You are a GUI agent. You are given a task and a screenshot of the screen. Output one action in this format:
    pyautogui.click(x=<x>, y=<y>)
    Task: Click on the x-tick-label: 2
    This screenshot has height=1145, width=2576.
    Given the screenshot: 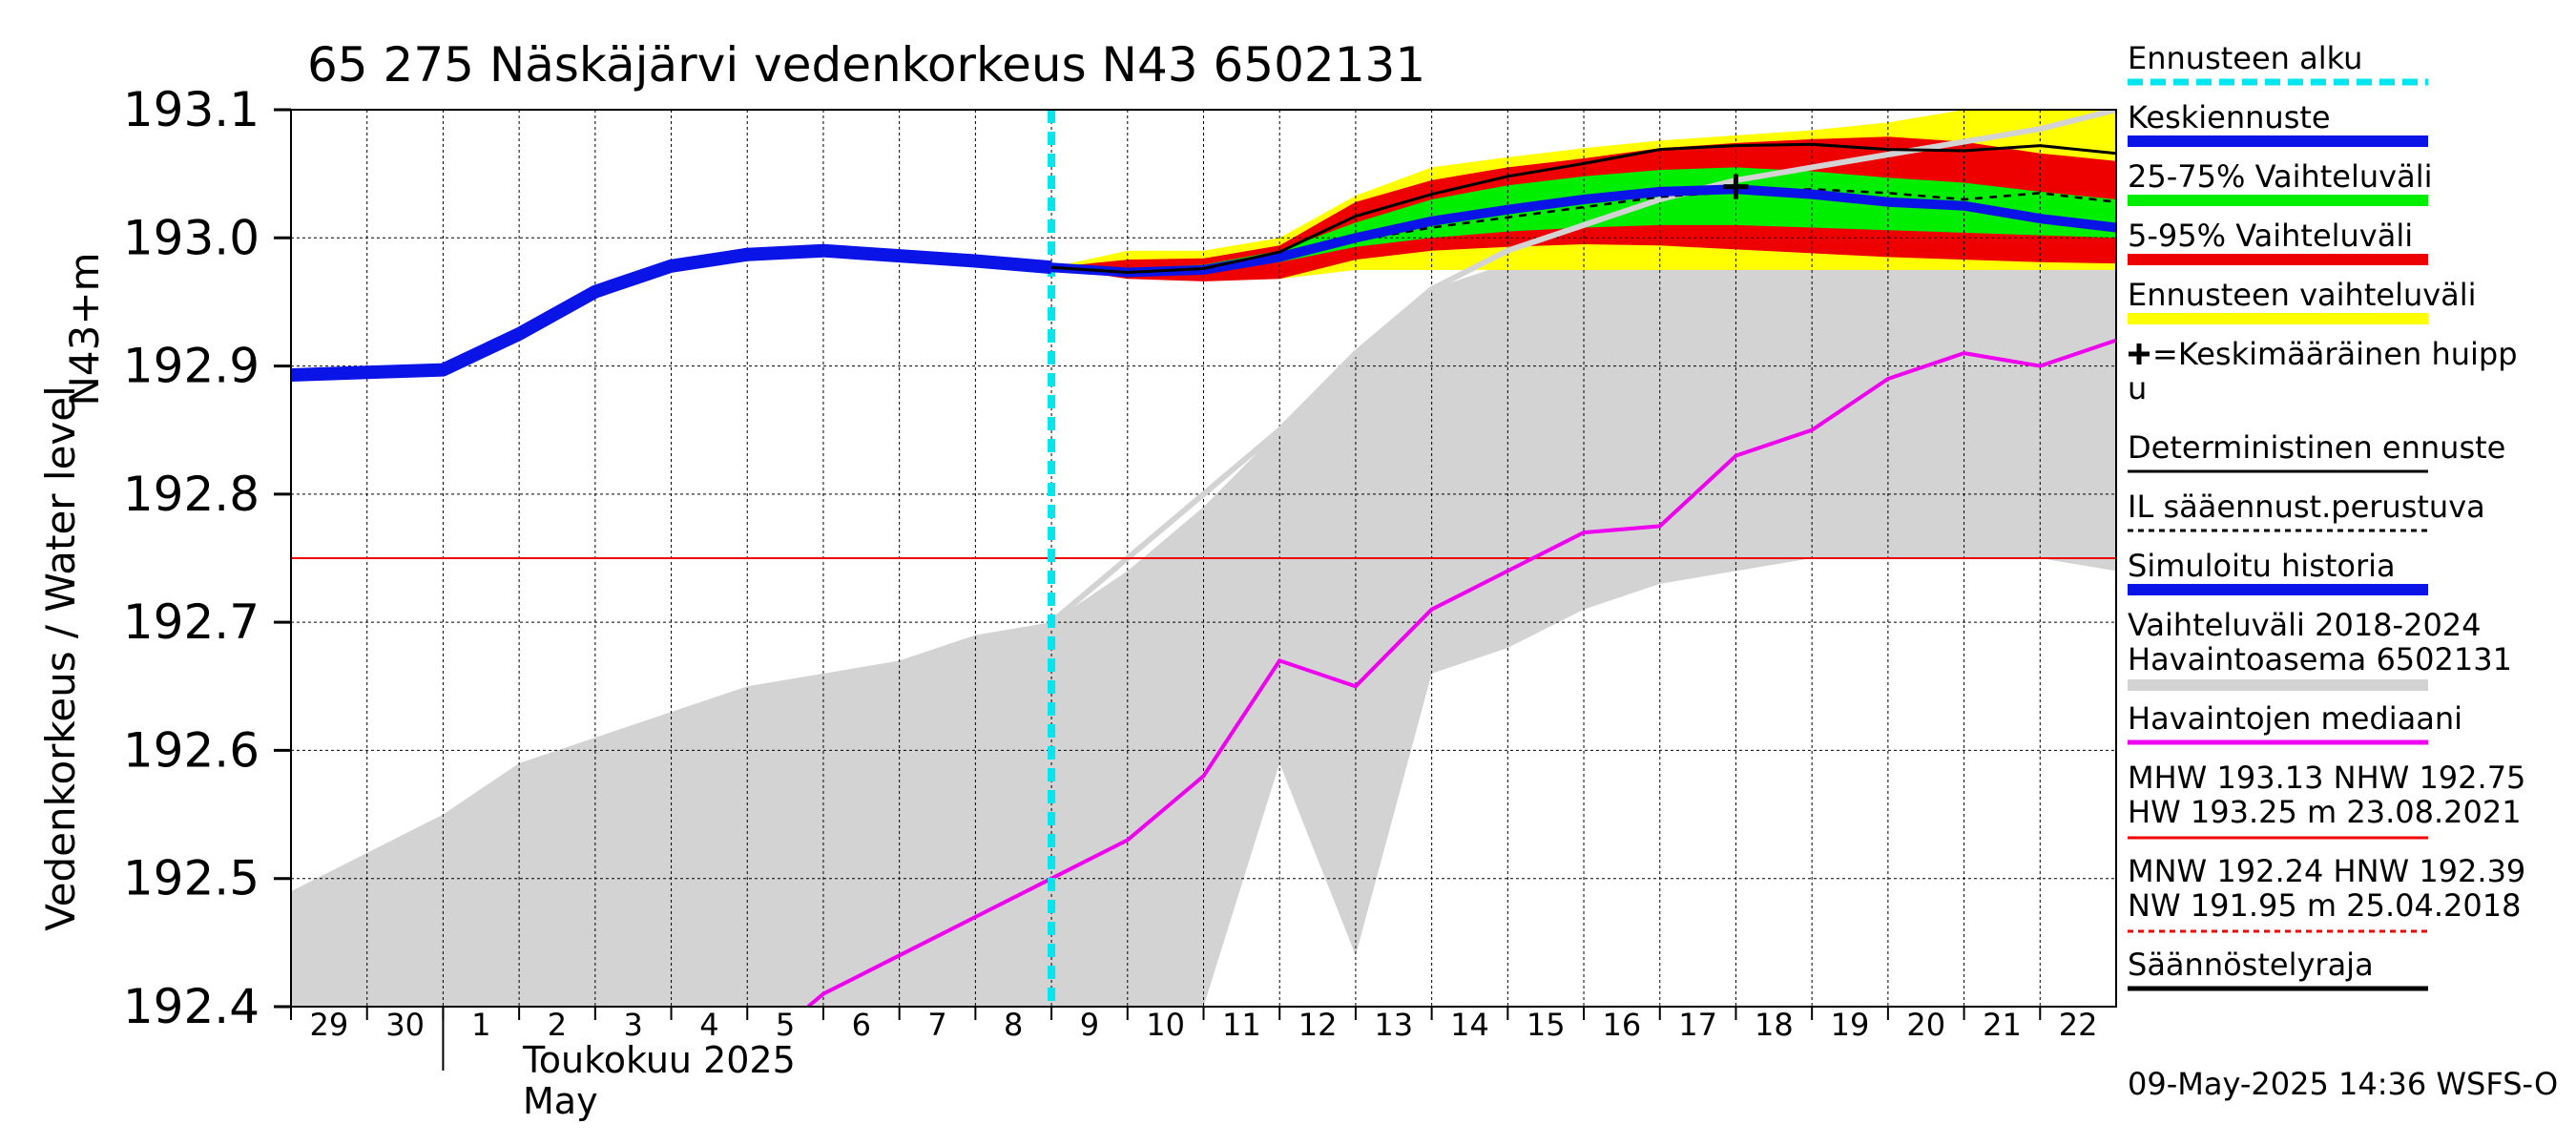 What is the action you would take?
    pyautogui.click(x=557, y=1025)
    